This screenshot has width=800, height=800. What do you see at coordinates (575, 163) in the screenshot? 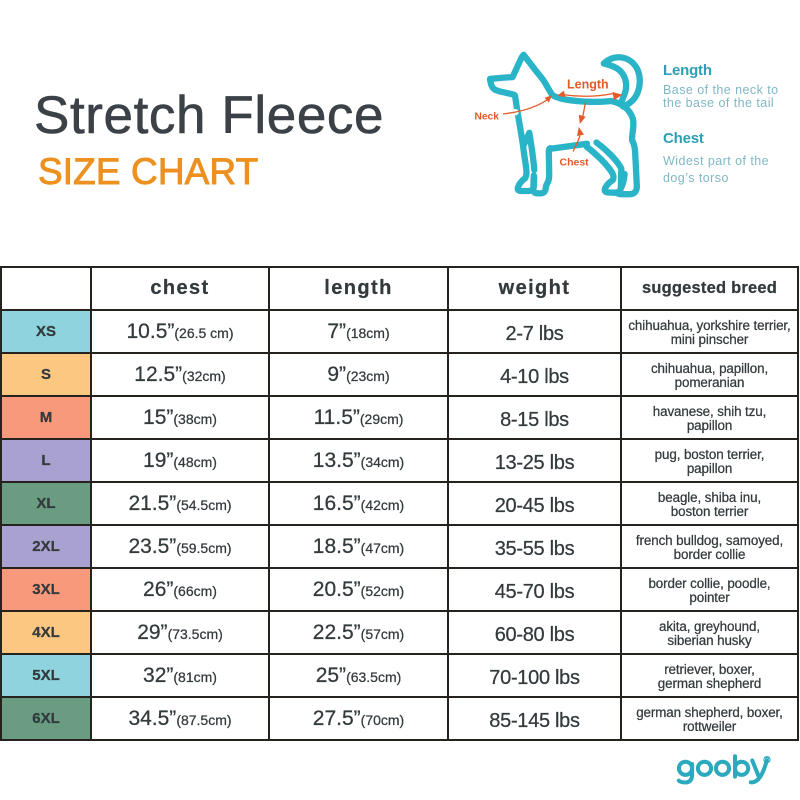
I see `svg-text: Chest` at bounding box center [575, 163].